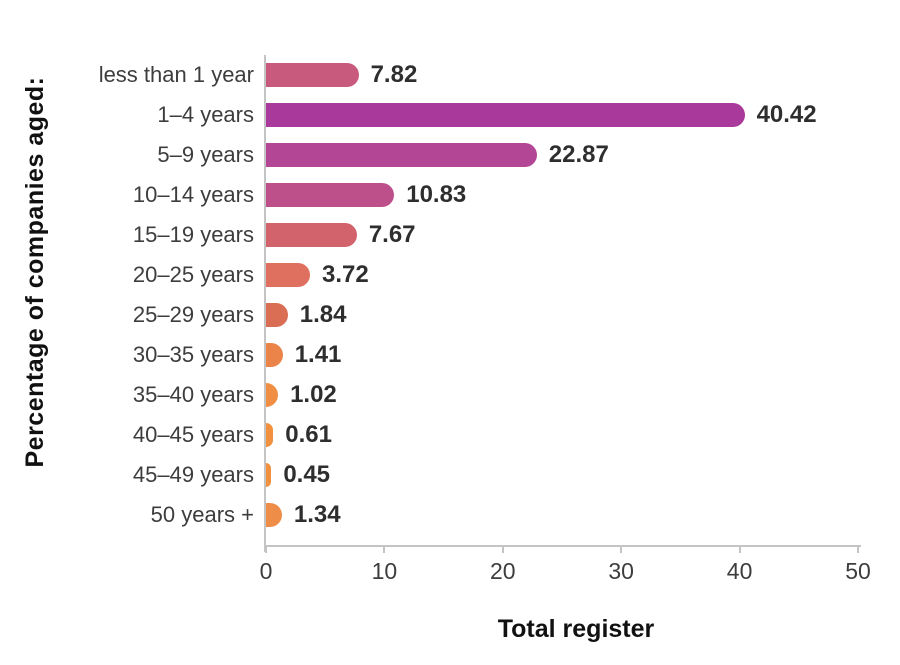  Describe the element at coordinates (450, 435) in the screenshot. I see `bar-row: 40–45 years 0.61` at that location.